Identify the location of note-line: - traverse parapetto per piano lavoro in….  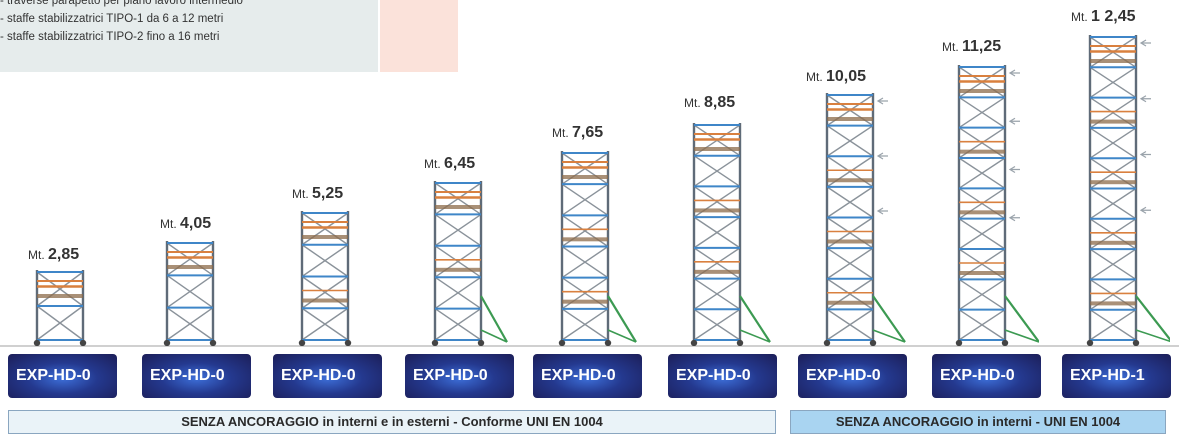
(121, 3).